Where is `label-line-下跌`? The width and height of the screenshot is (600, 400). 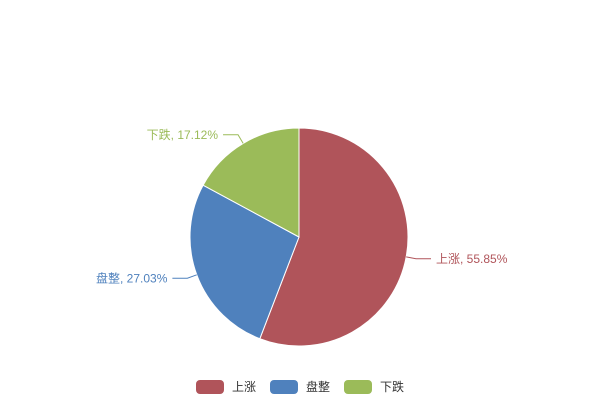
label-line-下跌 is located at coordinates (233, 139).